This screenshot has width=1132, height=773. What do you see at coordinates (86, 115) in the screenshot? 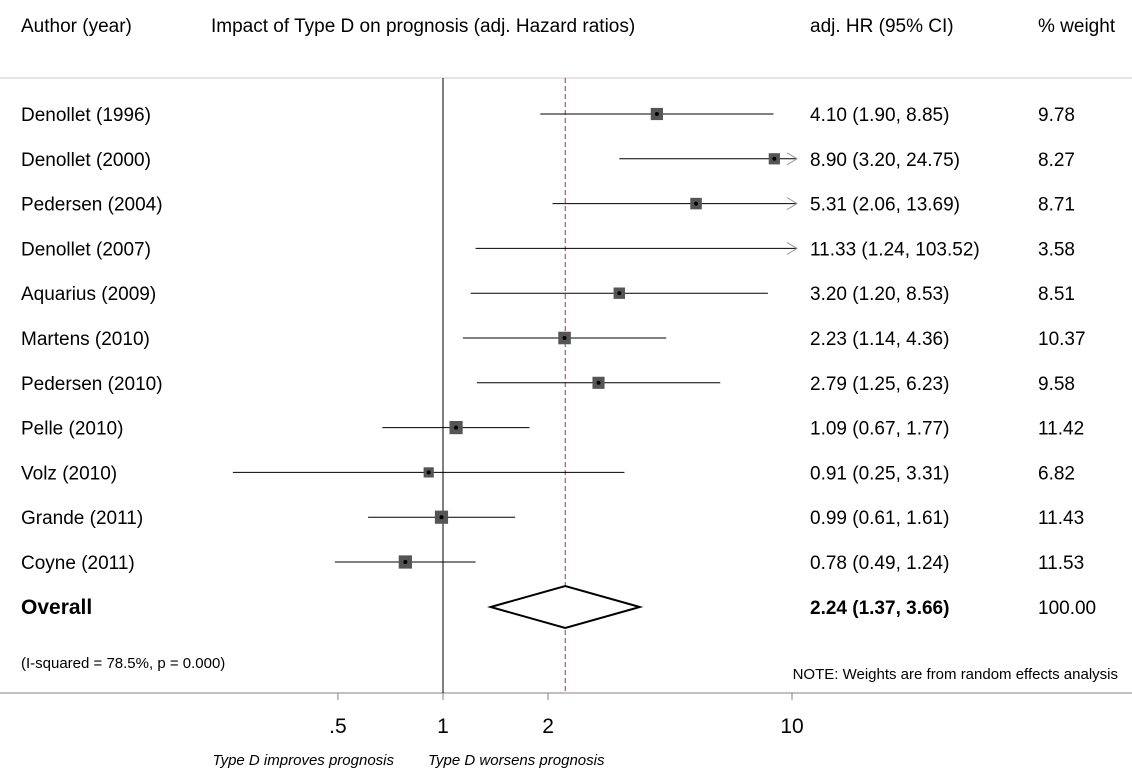
I see `study-label: Denollet (1996)` at bounding box center [86, 115].